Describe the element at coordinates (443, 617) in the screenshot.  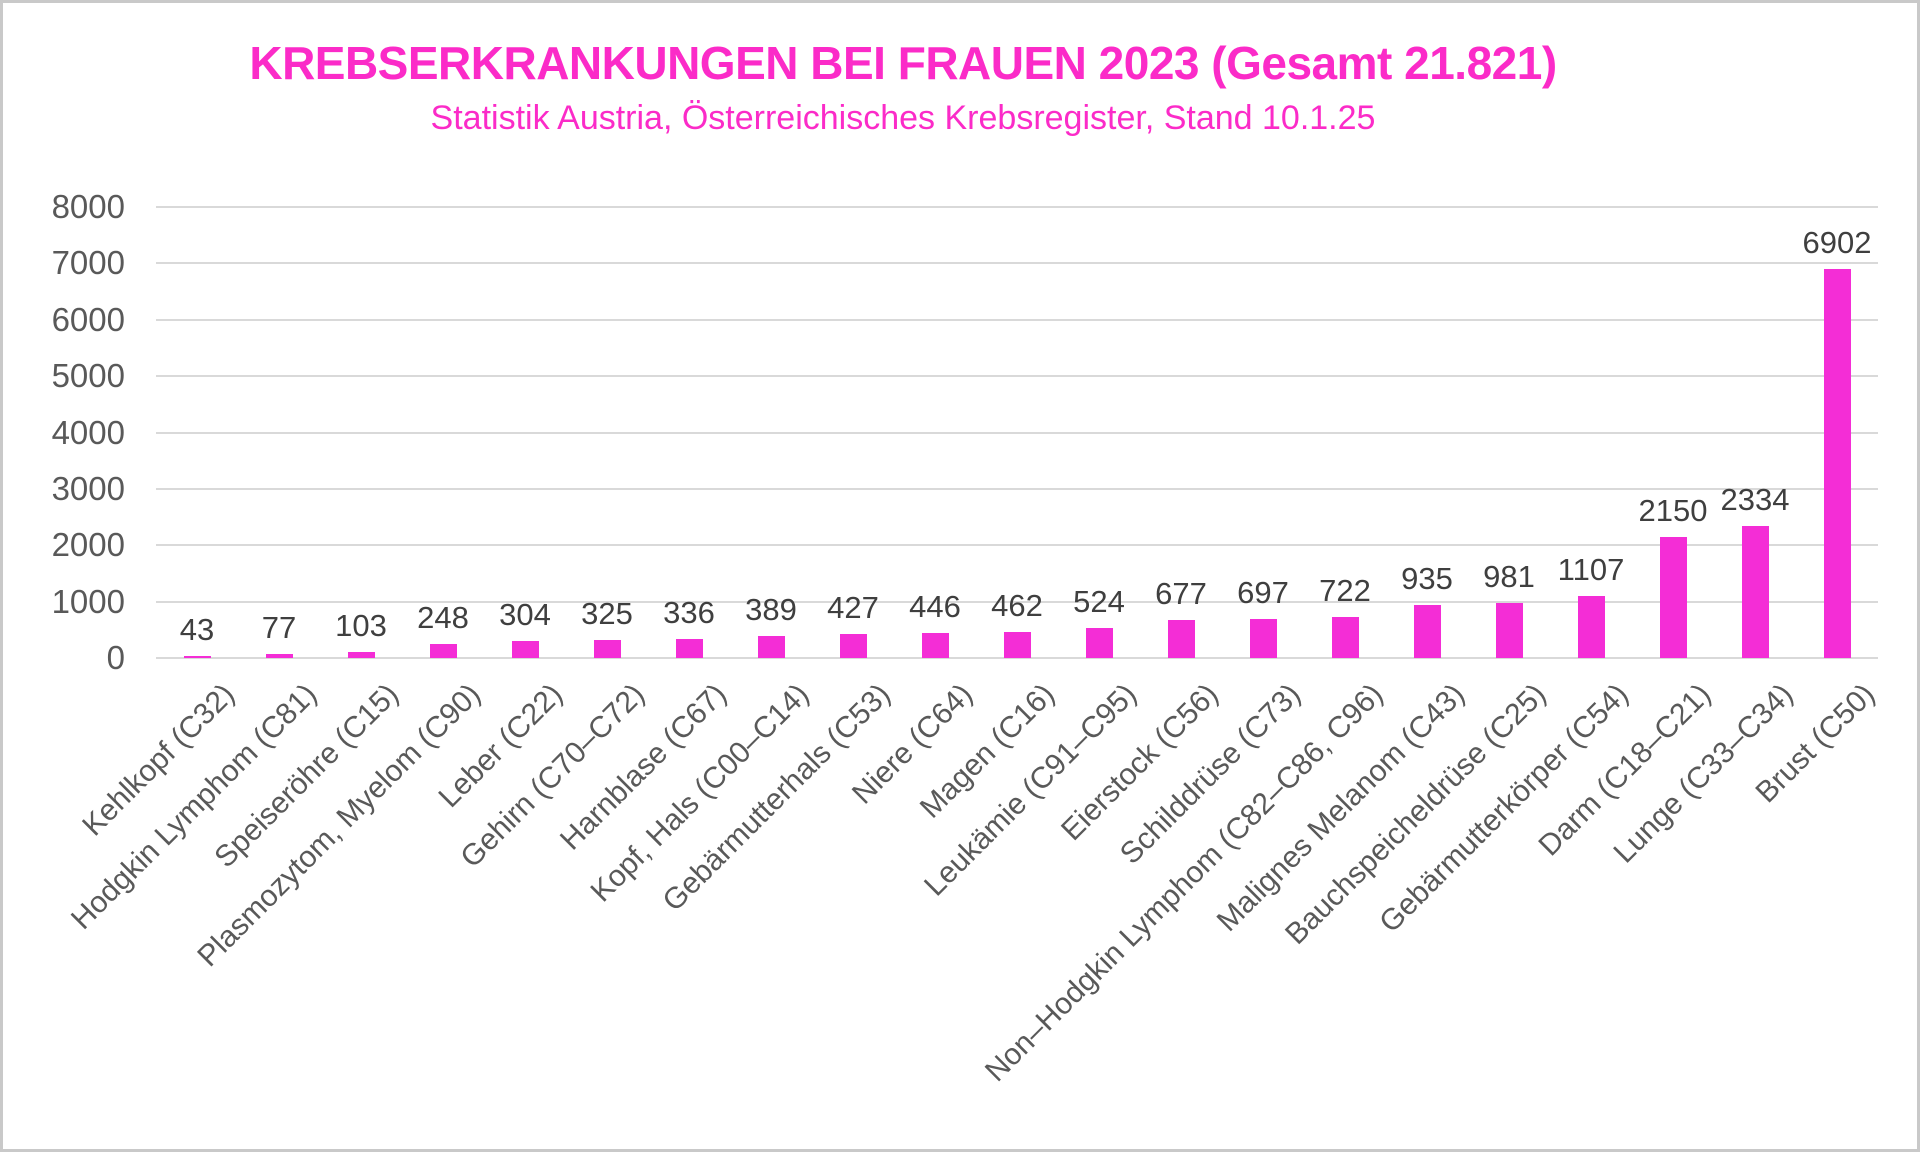
I see `bar-value-label: 248` at that location.